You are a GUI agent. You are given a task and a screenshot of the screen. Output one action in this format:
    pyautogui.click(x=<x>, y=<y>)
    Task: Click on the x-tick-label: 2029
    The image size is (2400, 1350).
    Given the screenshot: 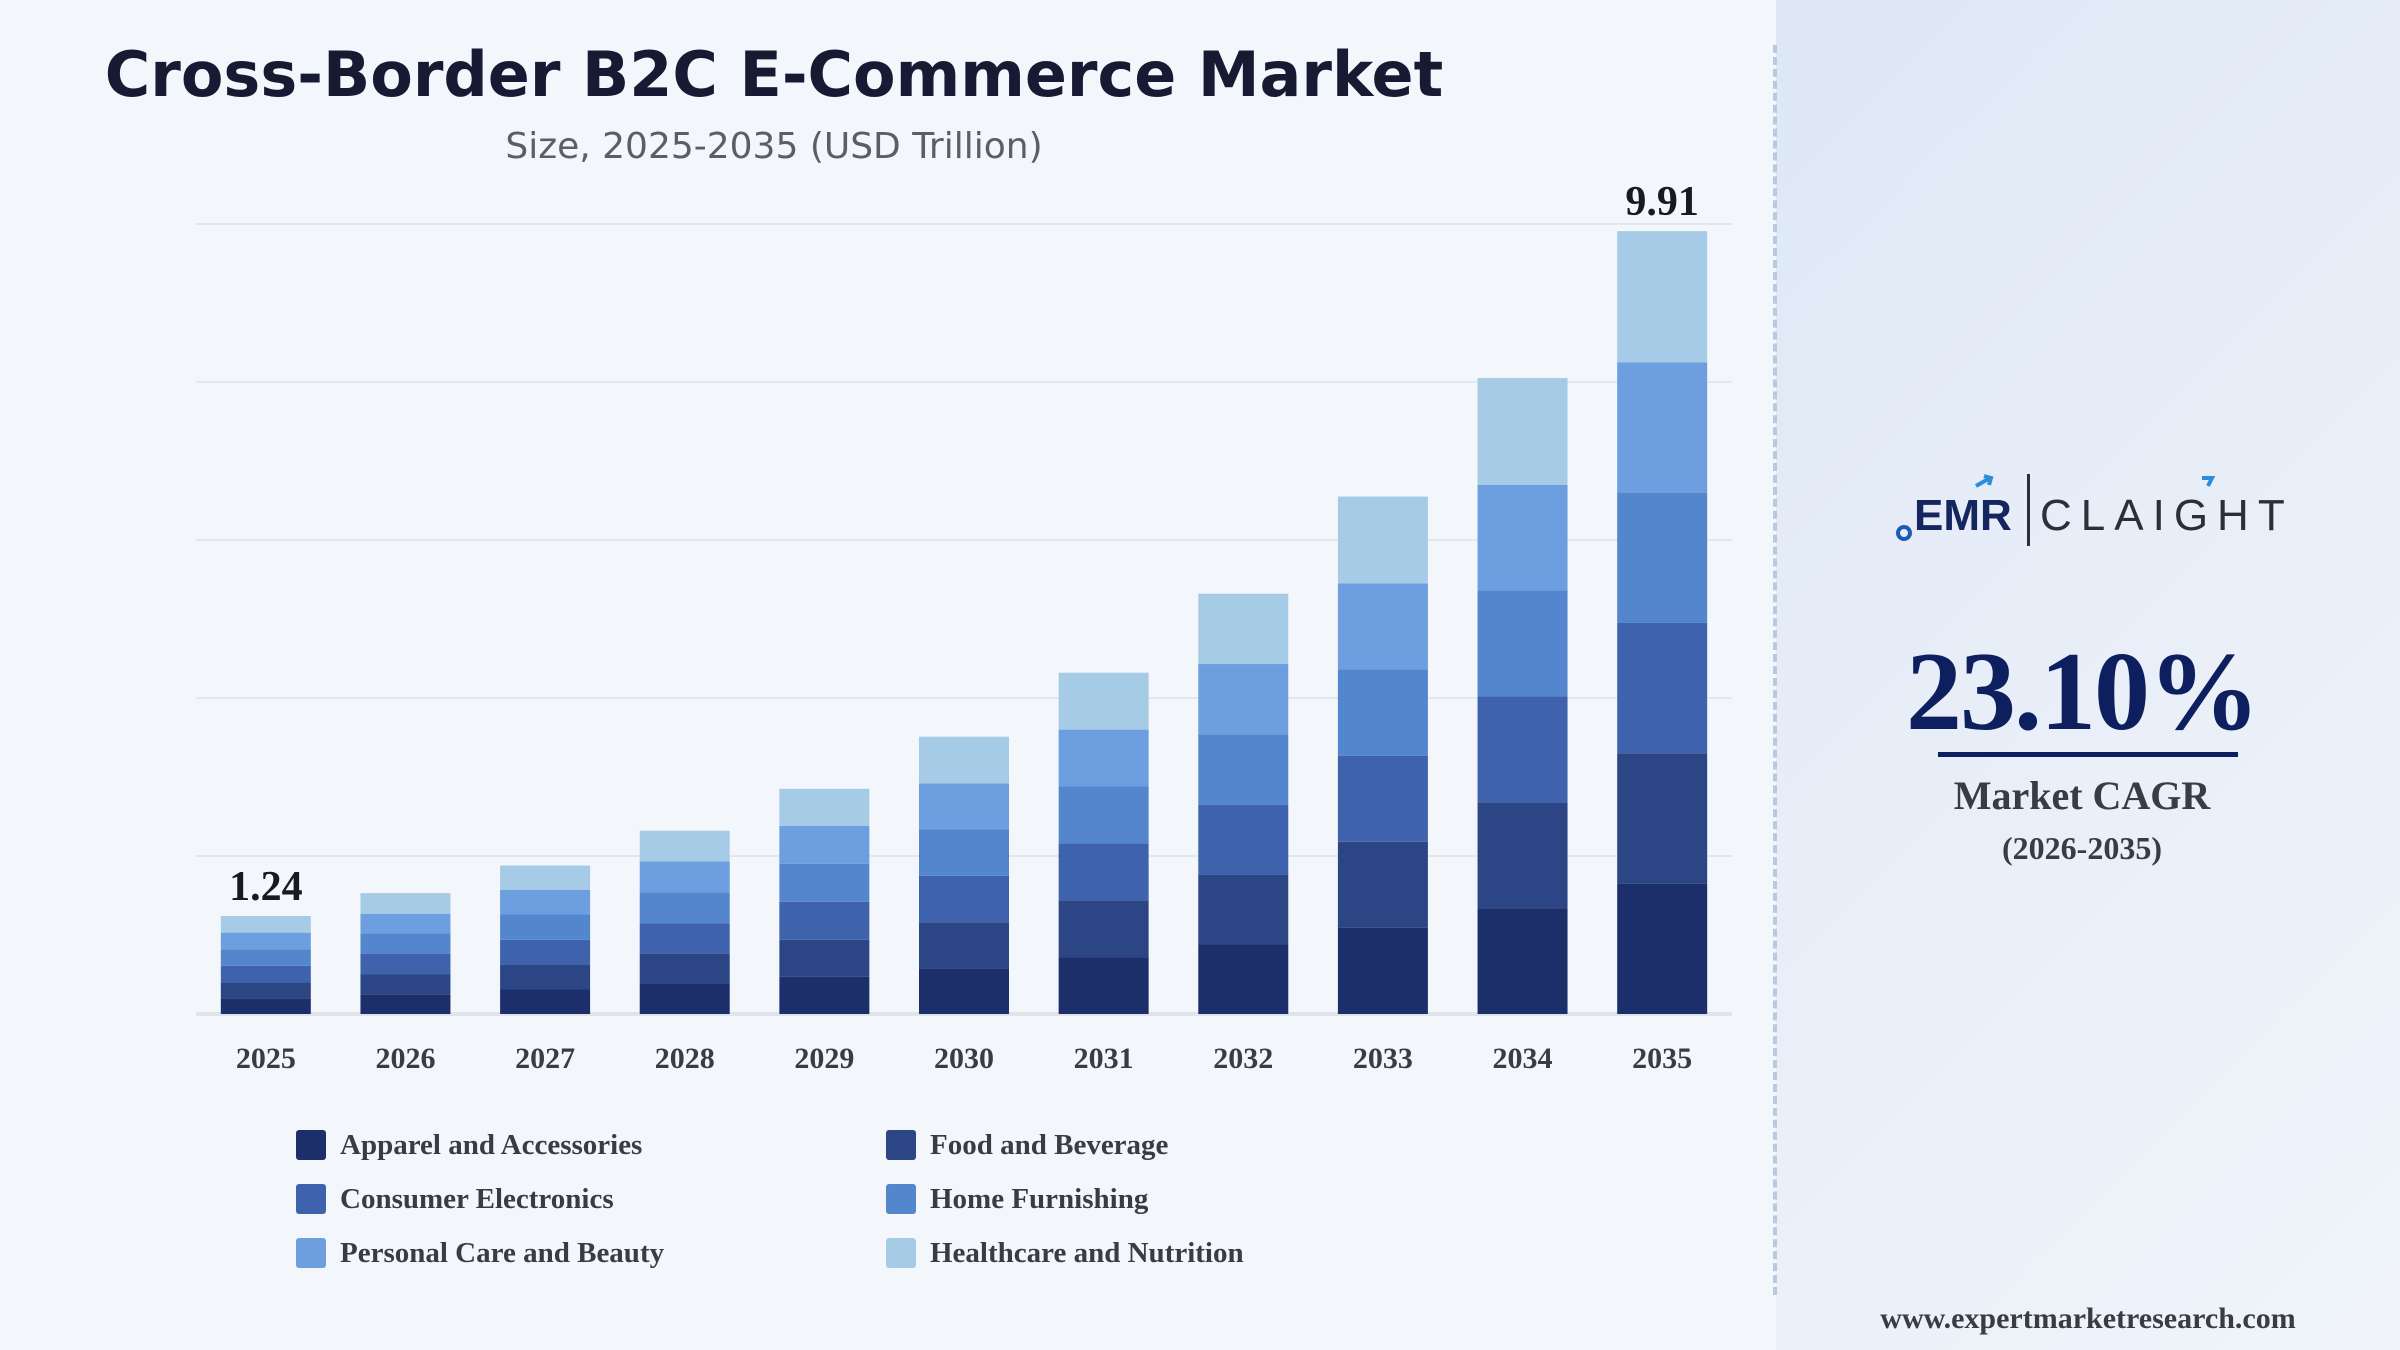 What is the action you would take?
    pyautogui.click(x=824, y=1058)
    